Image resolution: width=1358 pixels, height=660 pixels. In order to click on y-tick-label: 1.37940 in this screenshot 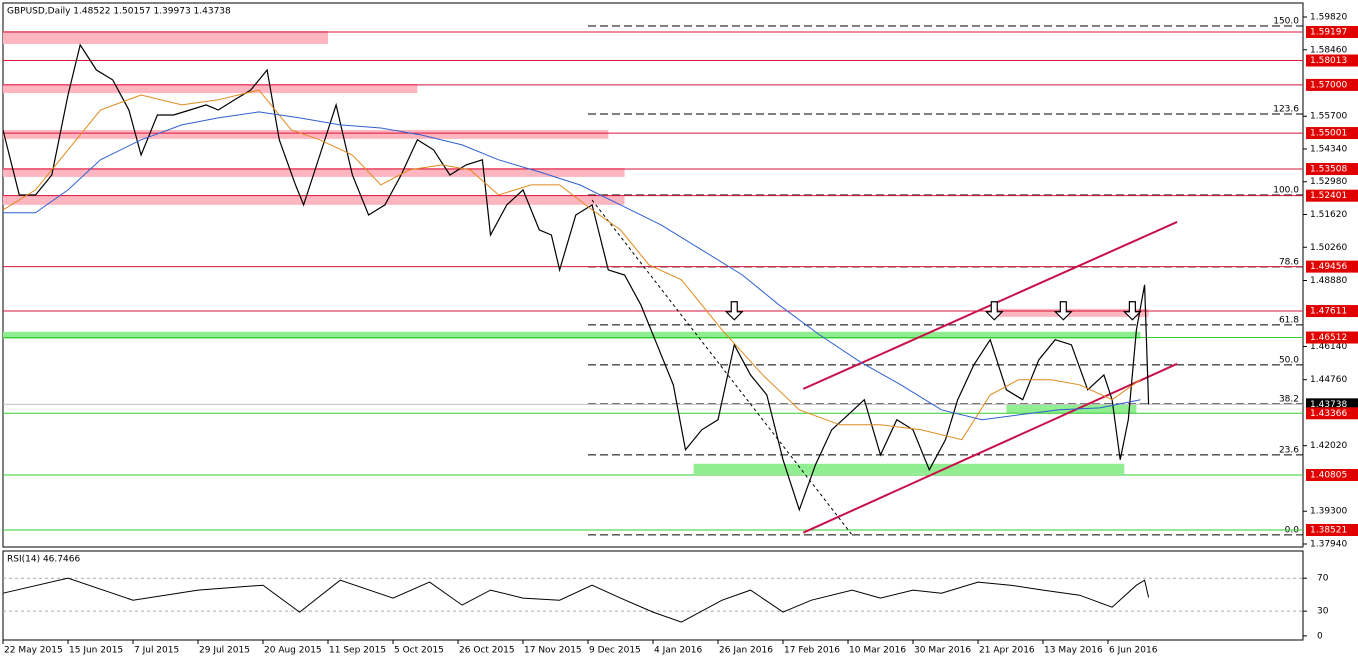, I will do `click(1328, 544)`.